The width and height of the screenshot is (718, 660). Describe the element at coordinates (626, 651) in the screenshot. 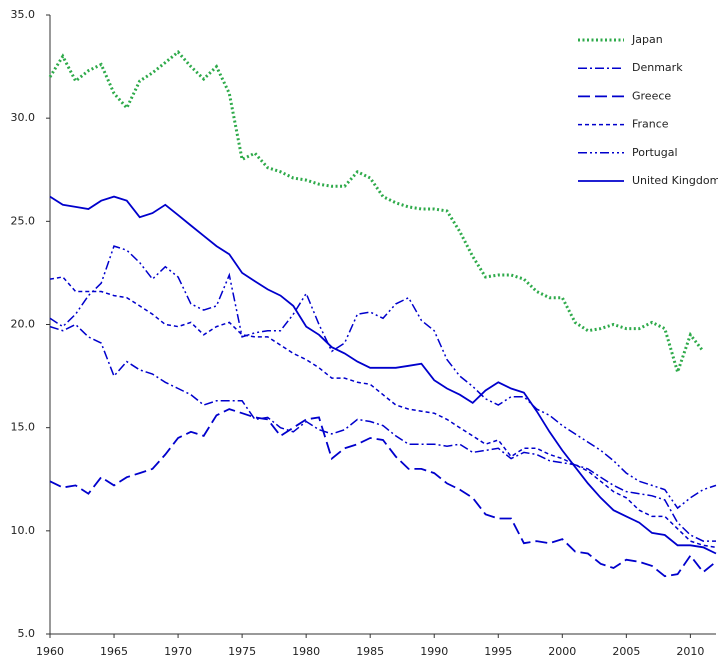

I see `x-tick-label: 2005` at that location.